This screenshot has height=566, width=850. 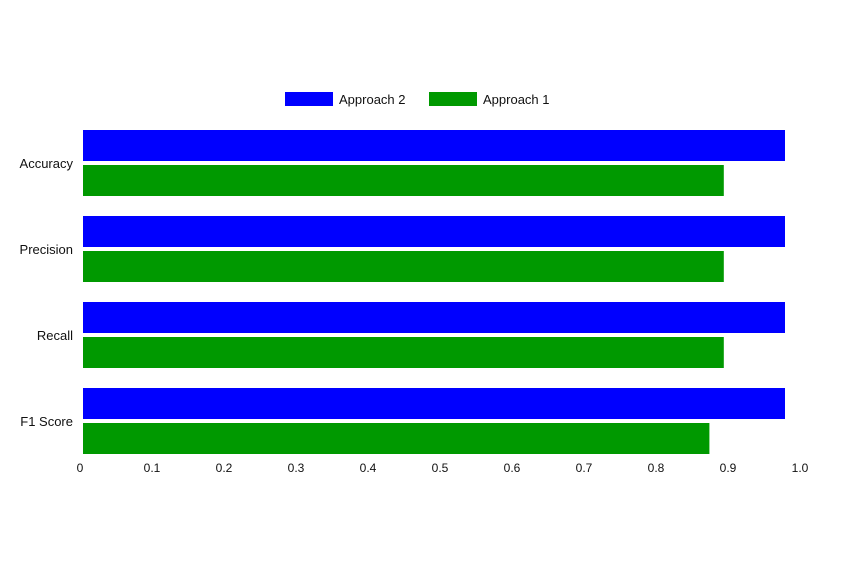 What do you see at coordinates (47, 292) in the screenshot?
I see `category-labels: Accuracy Precision Recall F1 Score` at bounding box center [47, 292].